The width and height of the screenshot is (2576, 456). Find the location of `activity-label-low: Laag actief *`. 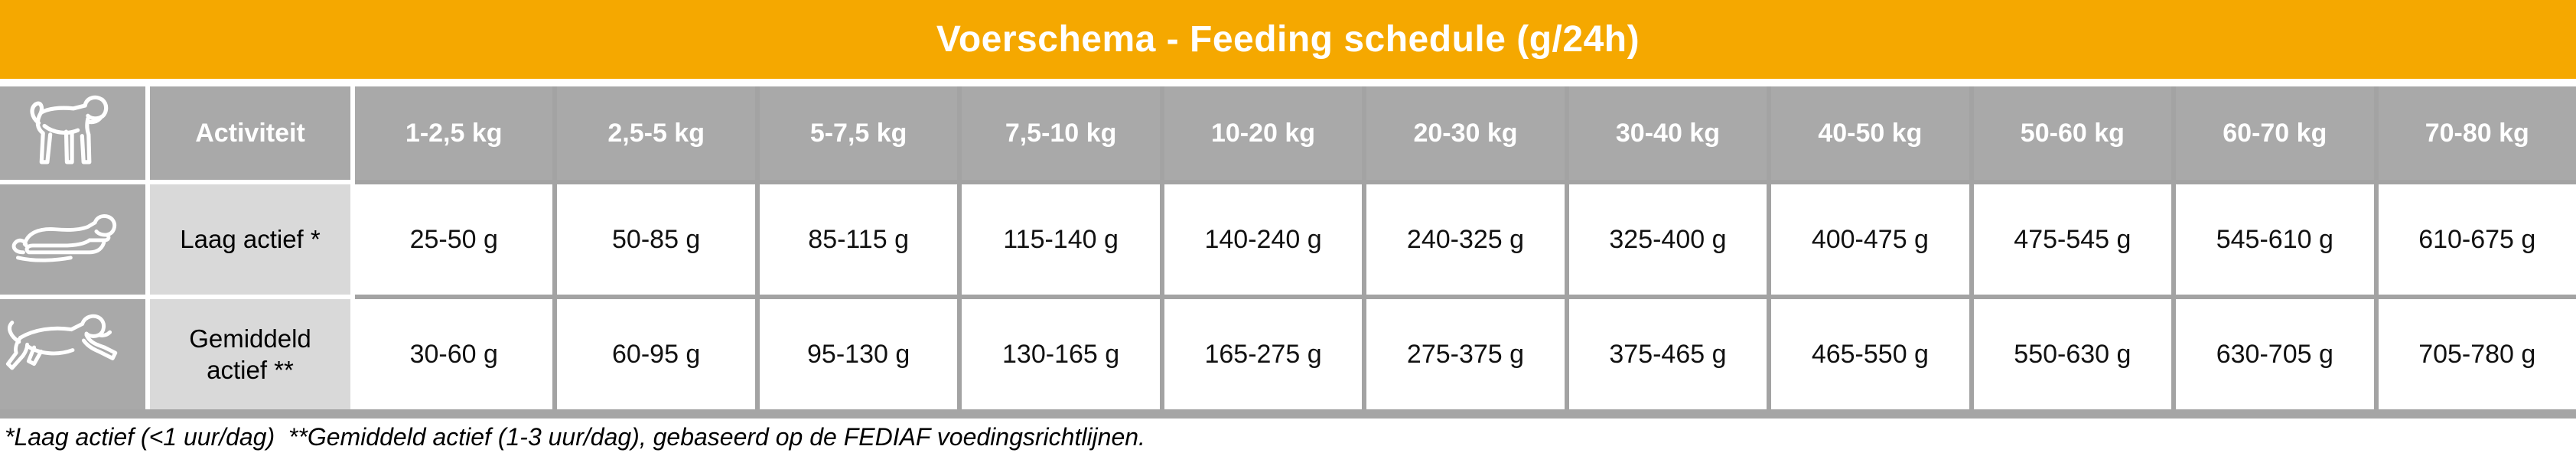

activity-label-low: Laag actief * is located at coordinates (250, 239).